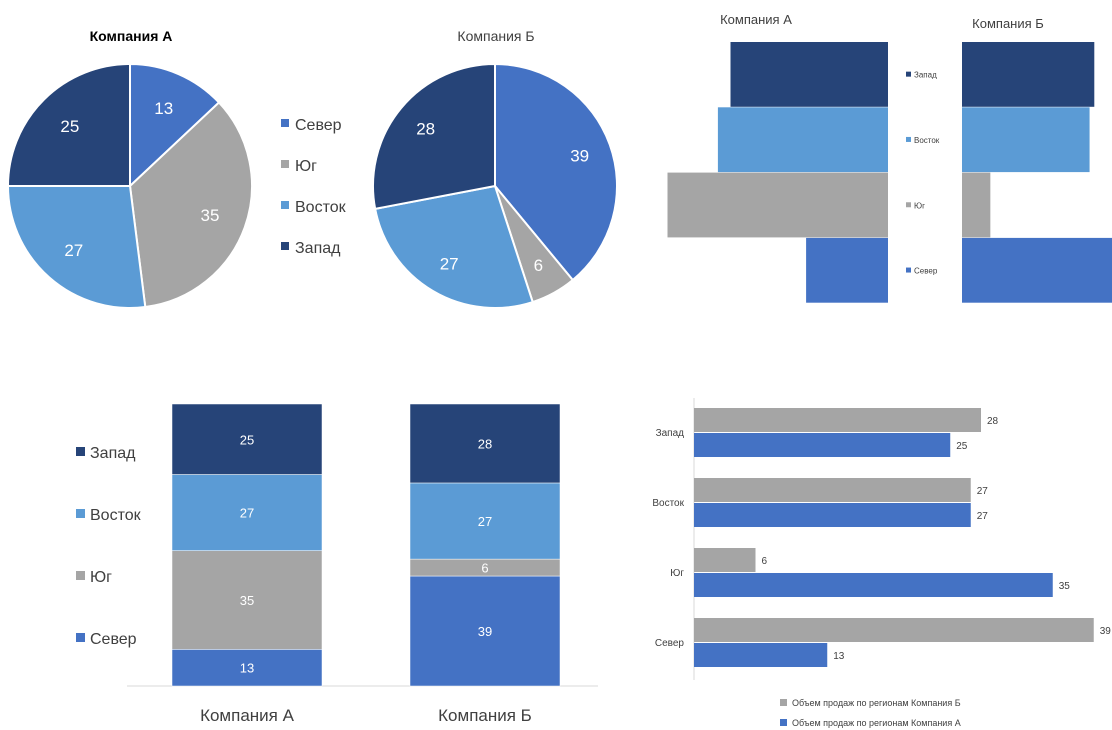  What do you see at coordinates (314, 187) in the screenshot?
I see `pie-legend: Север Юг Восток Запад` at bounding box center [314, 187].